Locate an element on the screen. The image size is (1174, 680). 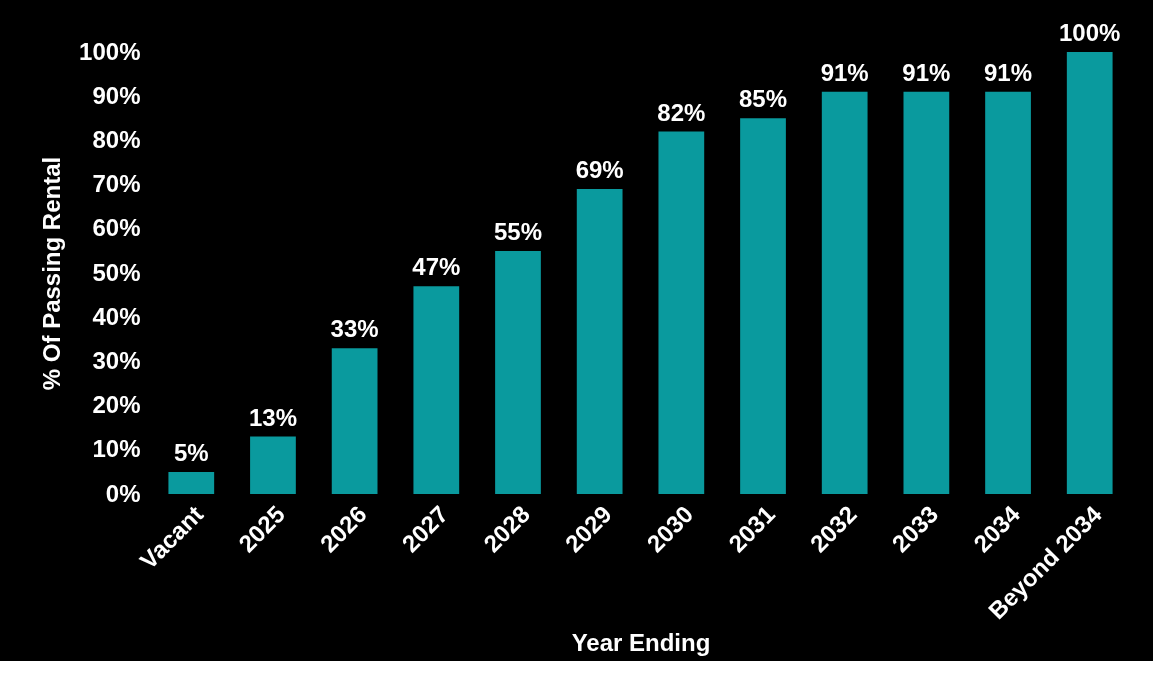
data-label: 82% is located at coordinates (681, 112).